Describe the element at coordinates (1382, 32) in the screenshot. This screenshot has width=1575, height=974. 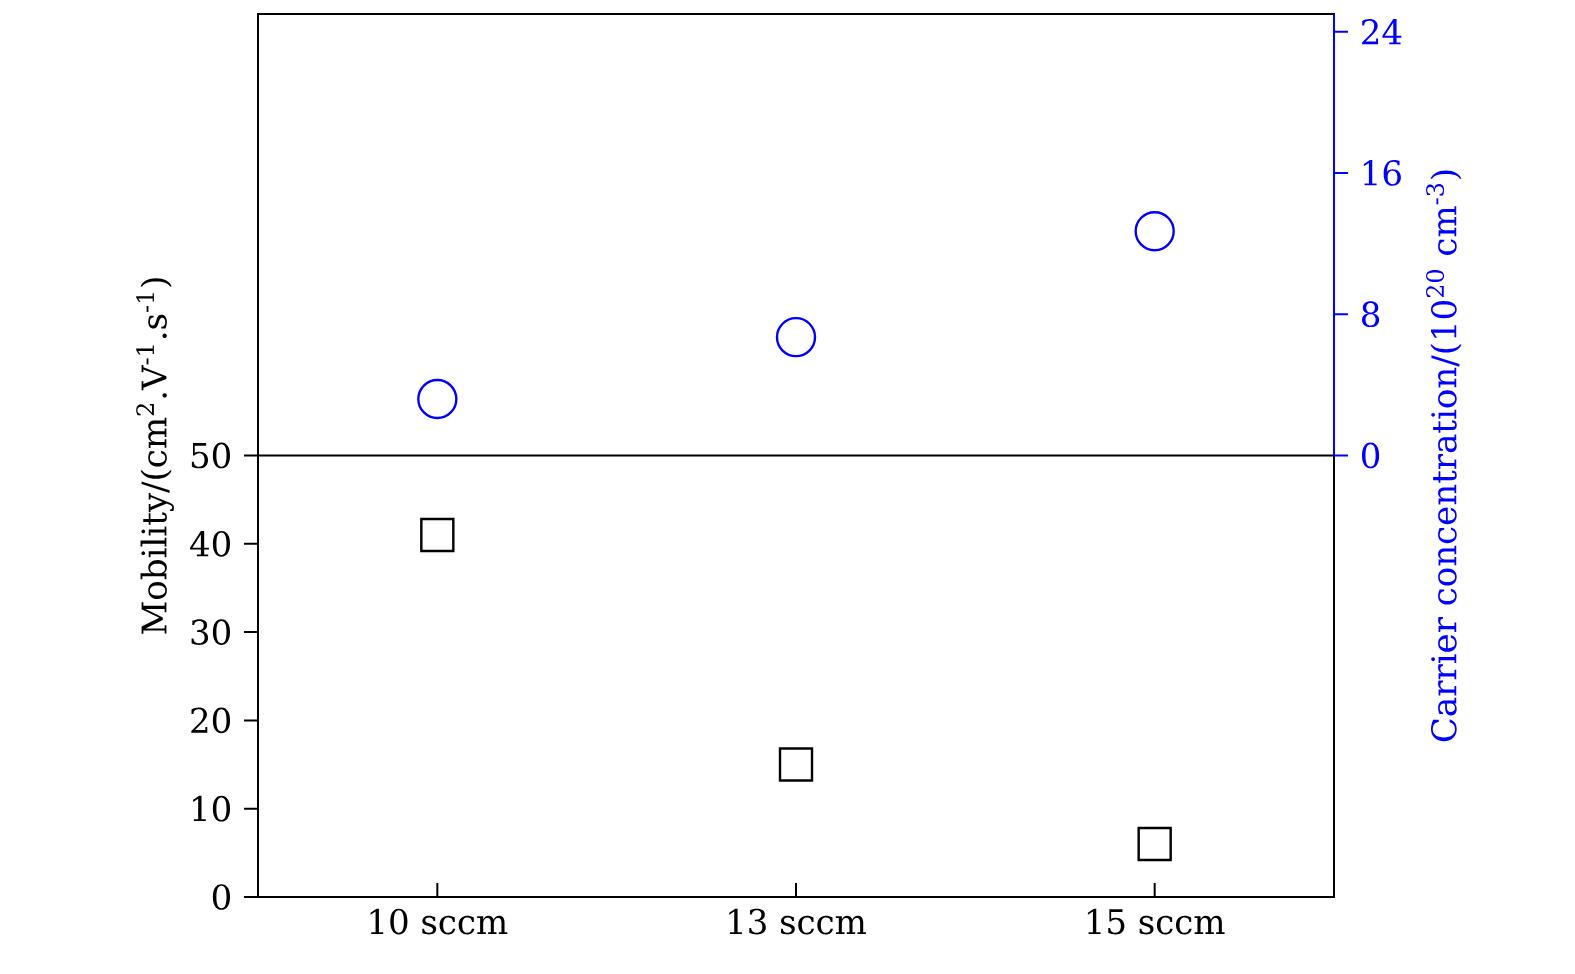
I see `y2-tick-label: 24` at that location.